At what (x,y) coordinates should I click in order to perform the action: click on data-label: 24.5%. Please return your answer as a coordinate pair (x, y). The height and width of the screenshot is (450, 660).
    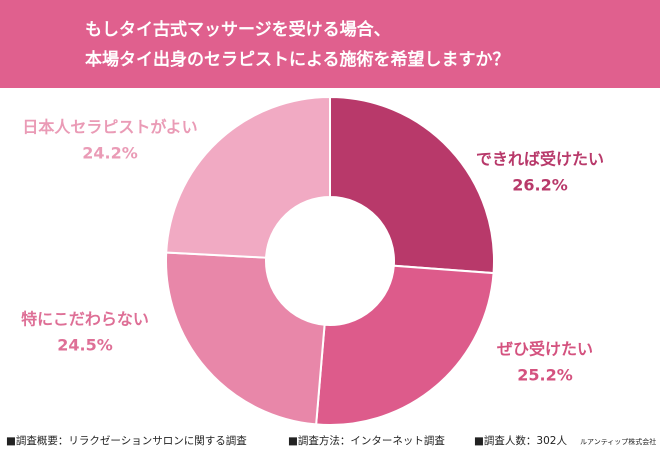
    Looking at the image, I should click on (85, 345).